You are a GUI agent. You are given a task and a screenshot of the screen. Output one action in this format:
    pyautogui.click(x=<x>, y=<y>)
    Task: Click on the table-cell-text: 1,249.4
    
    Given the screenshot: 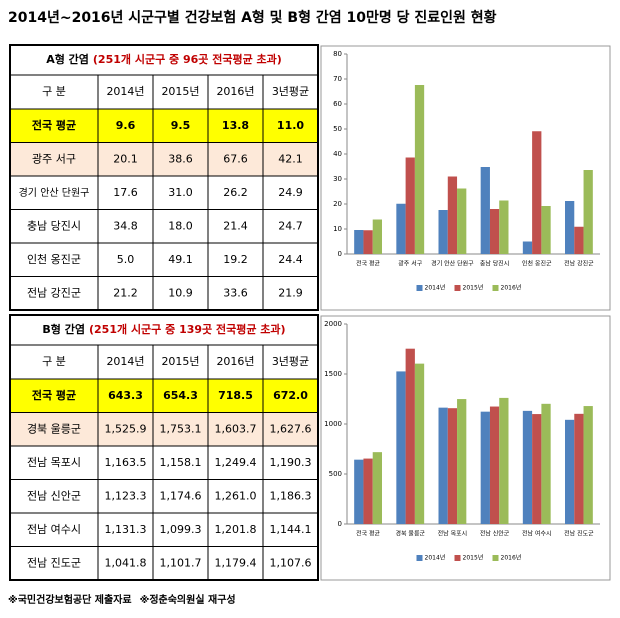 What is the action you would take?
    pyautogui.click(x=236, y=462)
    